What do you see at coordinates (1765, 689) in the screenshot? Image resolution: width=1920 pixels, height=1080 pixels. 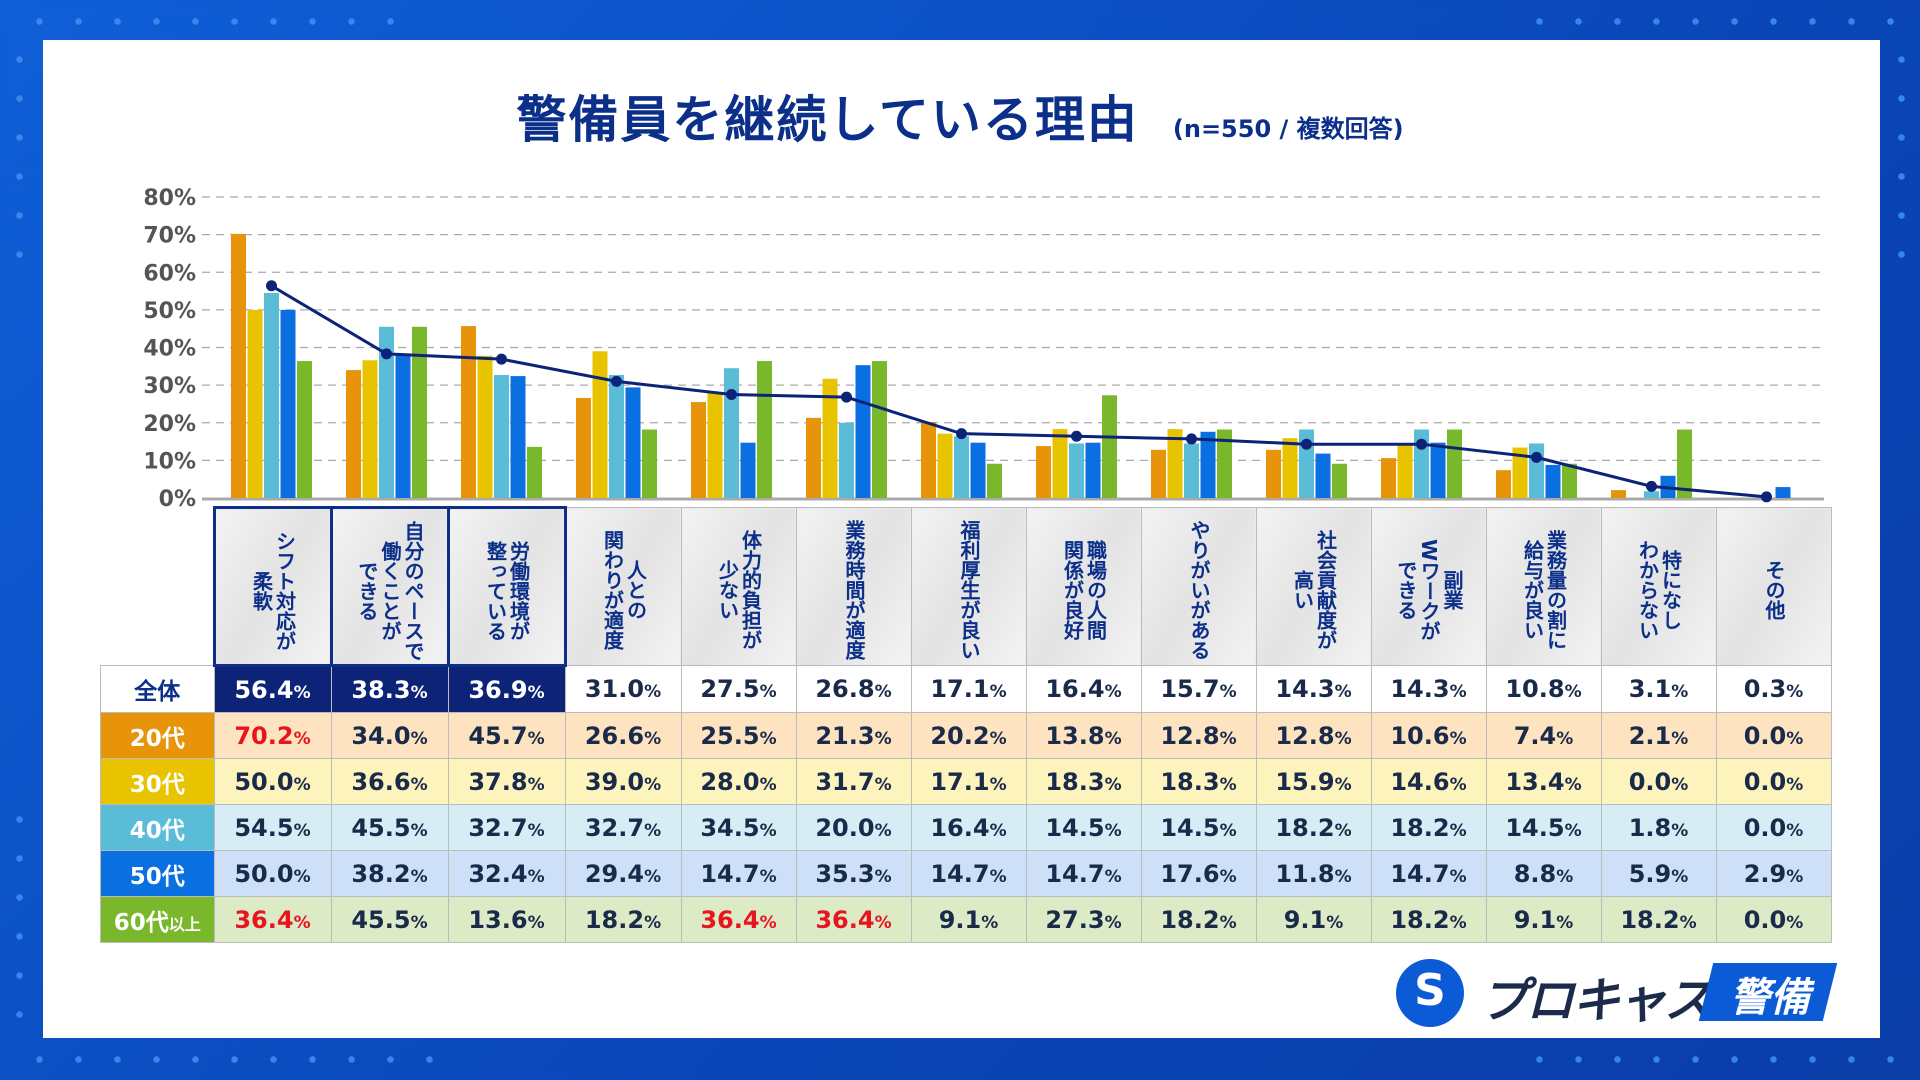 I see `value-number: 0.3` at bounding box center [1765, 689].